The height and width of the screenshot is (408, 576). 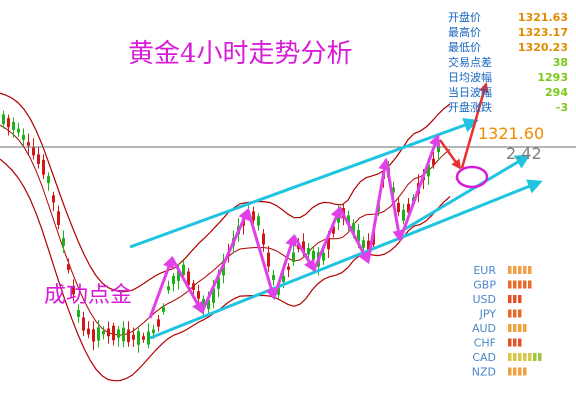 I want to click on currency-label: EUR, so click(x=484, y=270).